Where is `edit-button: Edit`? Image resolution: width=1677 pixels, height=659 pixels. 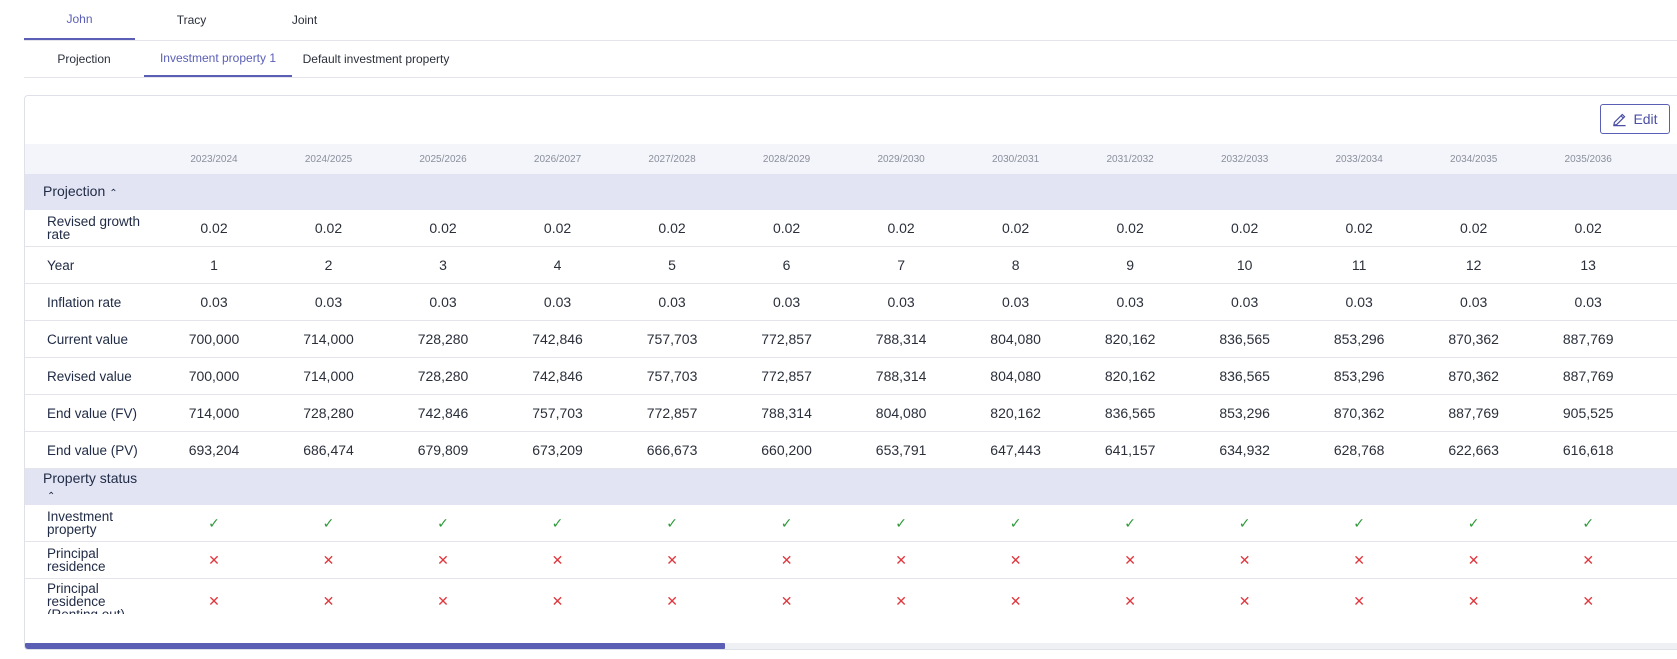 edit-button: Edit is located at coordinates (1635, 119).